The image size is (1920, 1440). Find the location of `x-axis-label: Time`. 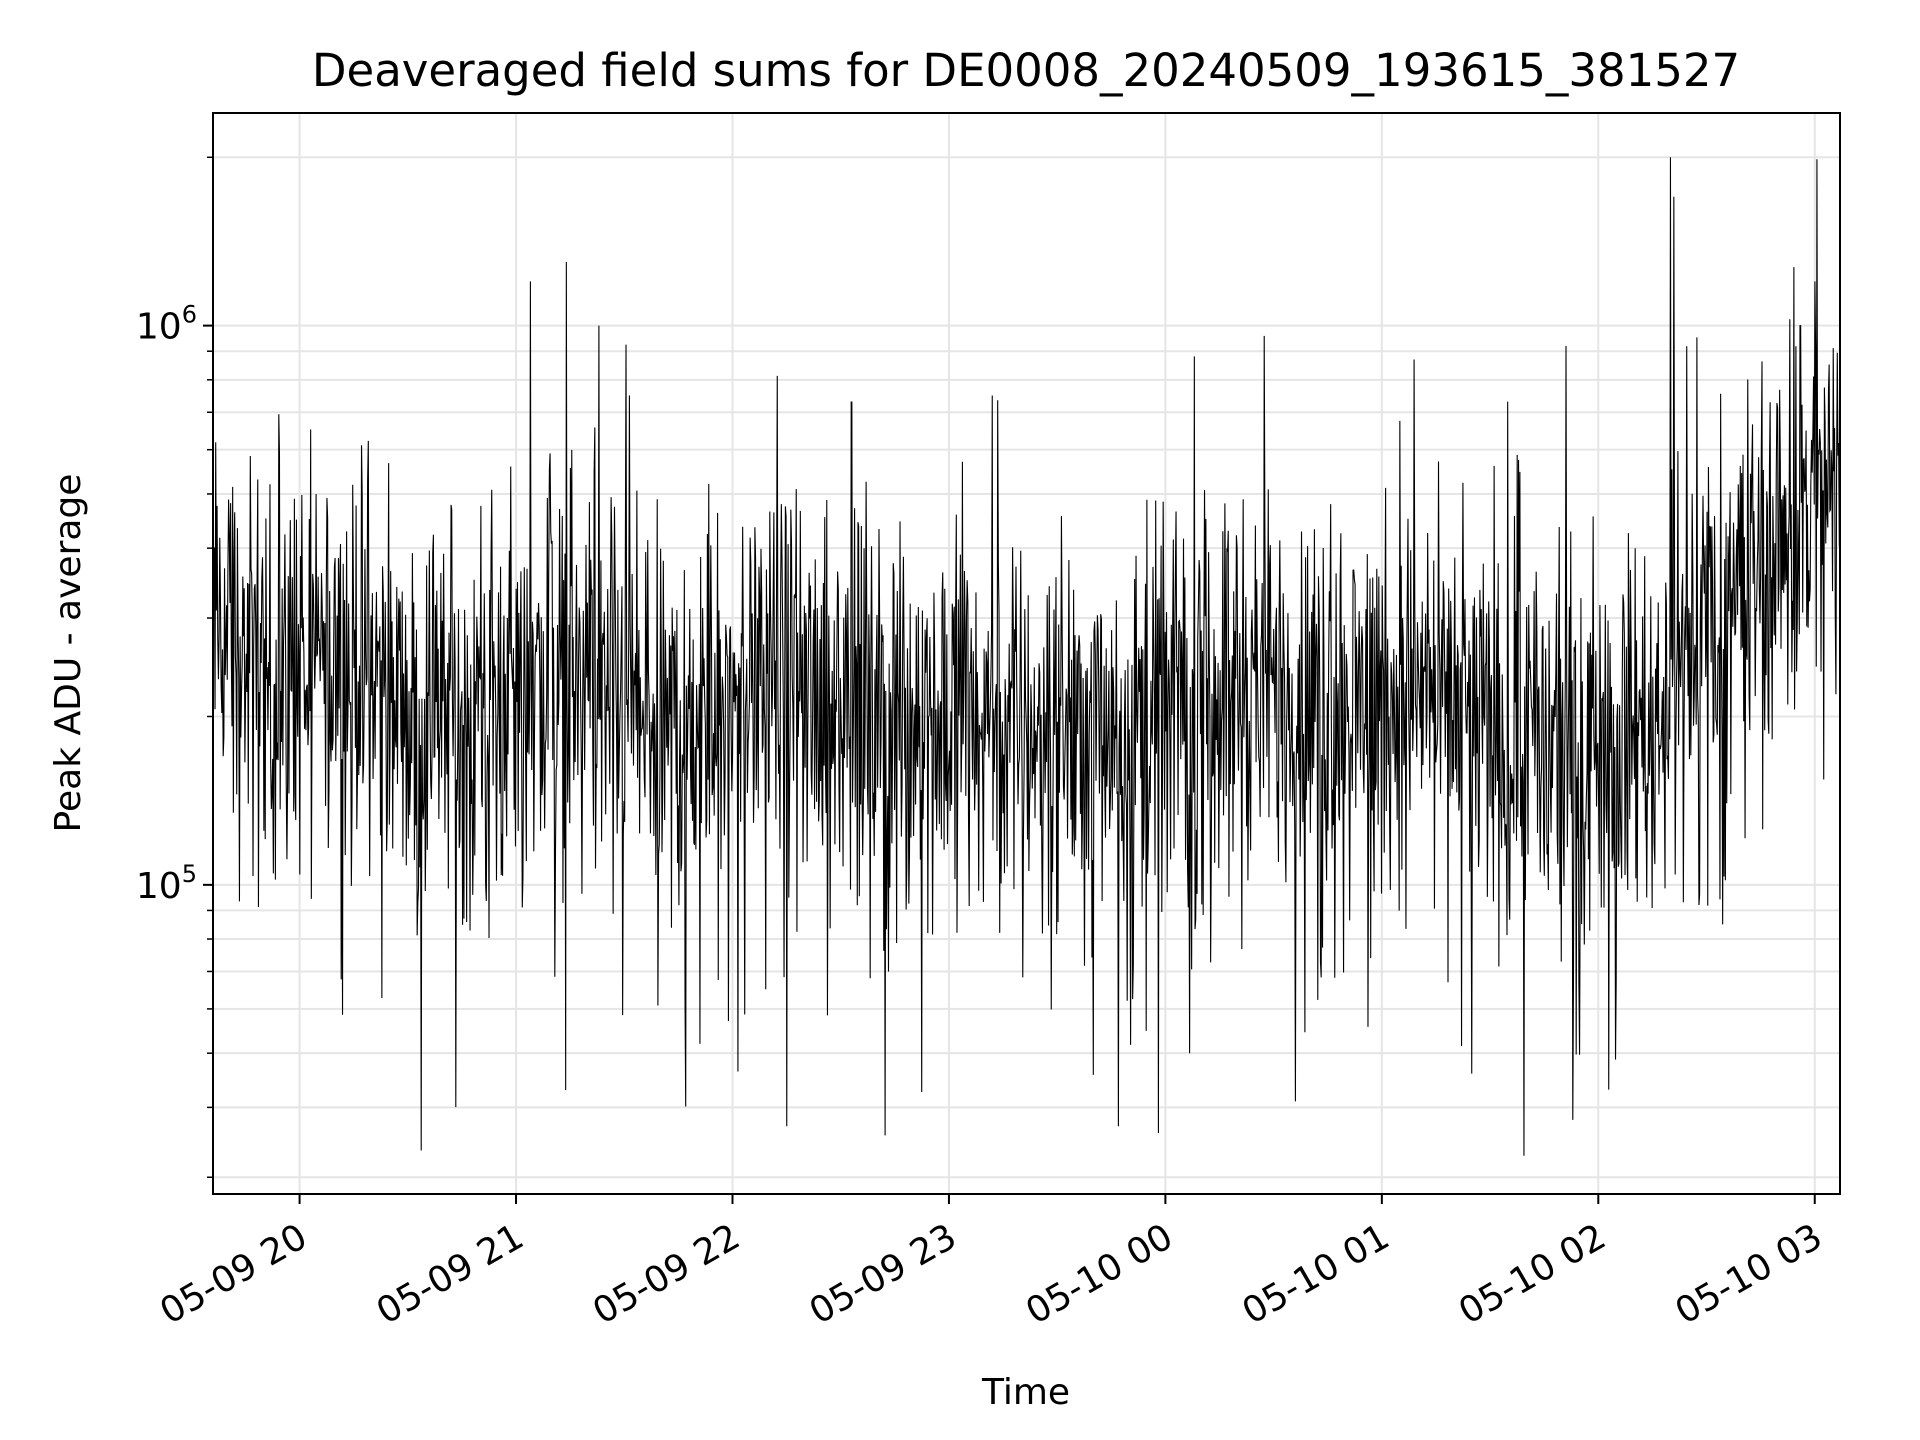

x-axis-label: Time is located at coordinates (1025, 1392).